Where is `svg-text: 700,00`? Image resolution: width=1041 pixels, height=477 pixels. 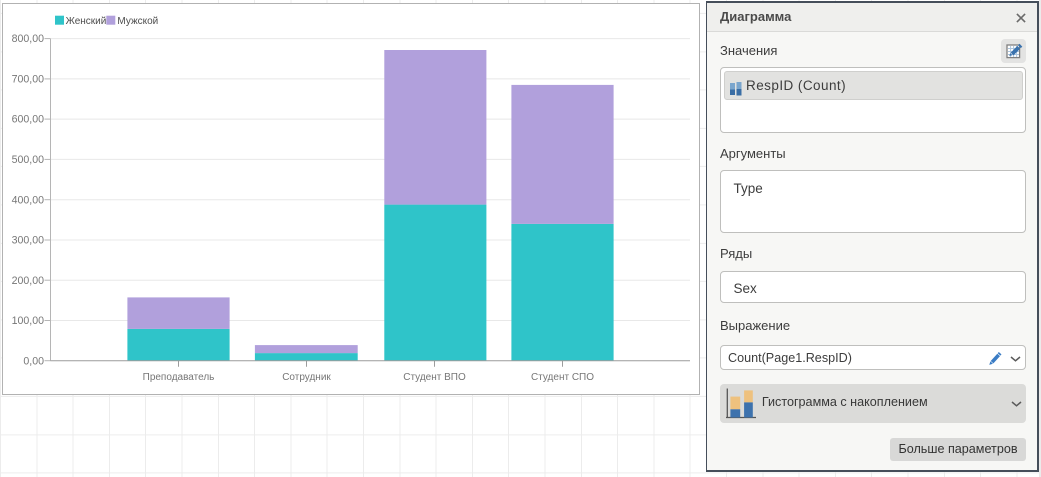 svg-text: 700,00 is located at coordinates (28, 80).